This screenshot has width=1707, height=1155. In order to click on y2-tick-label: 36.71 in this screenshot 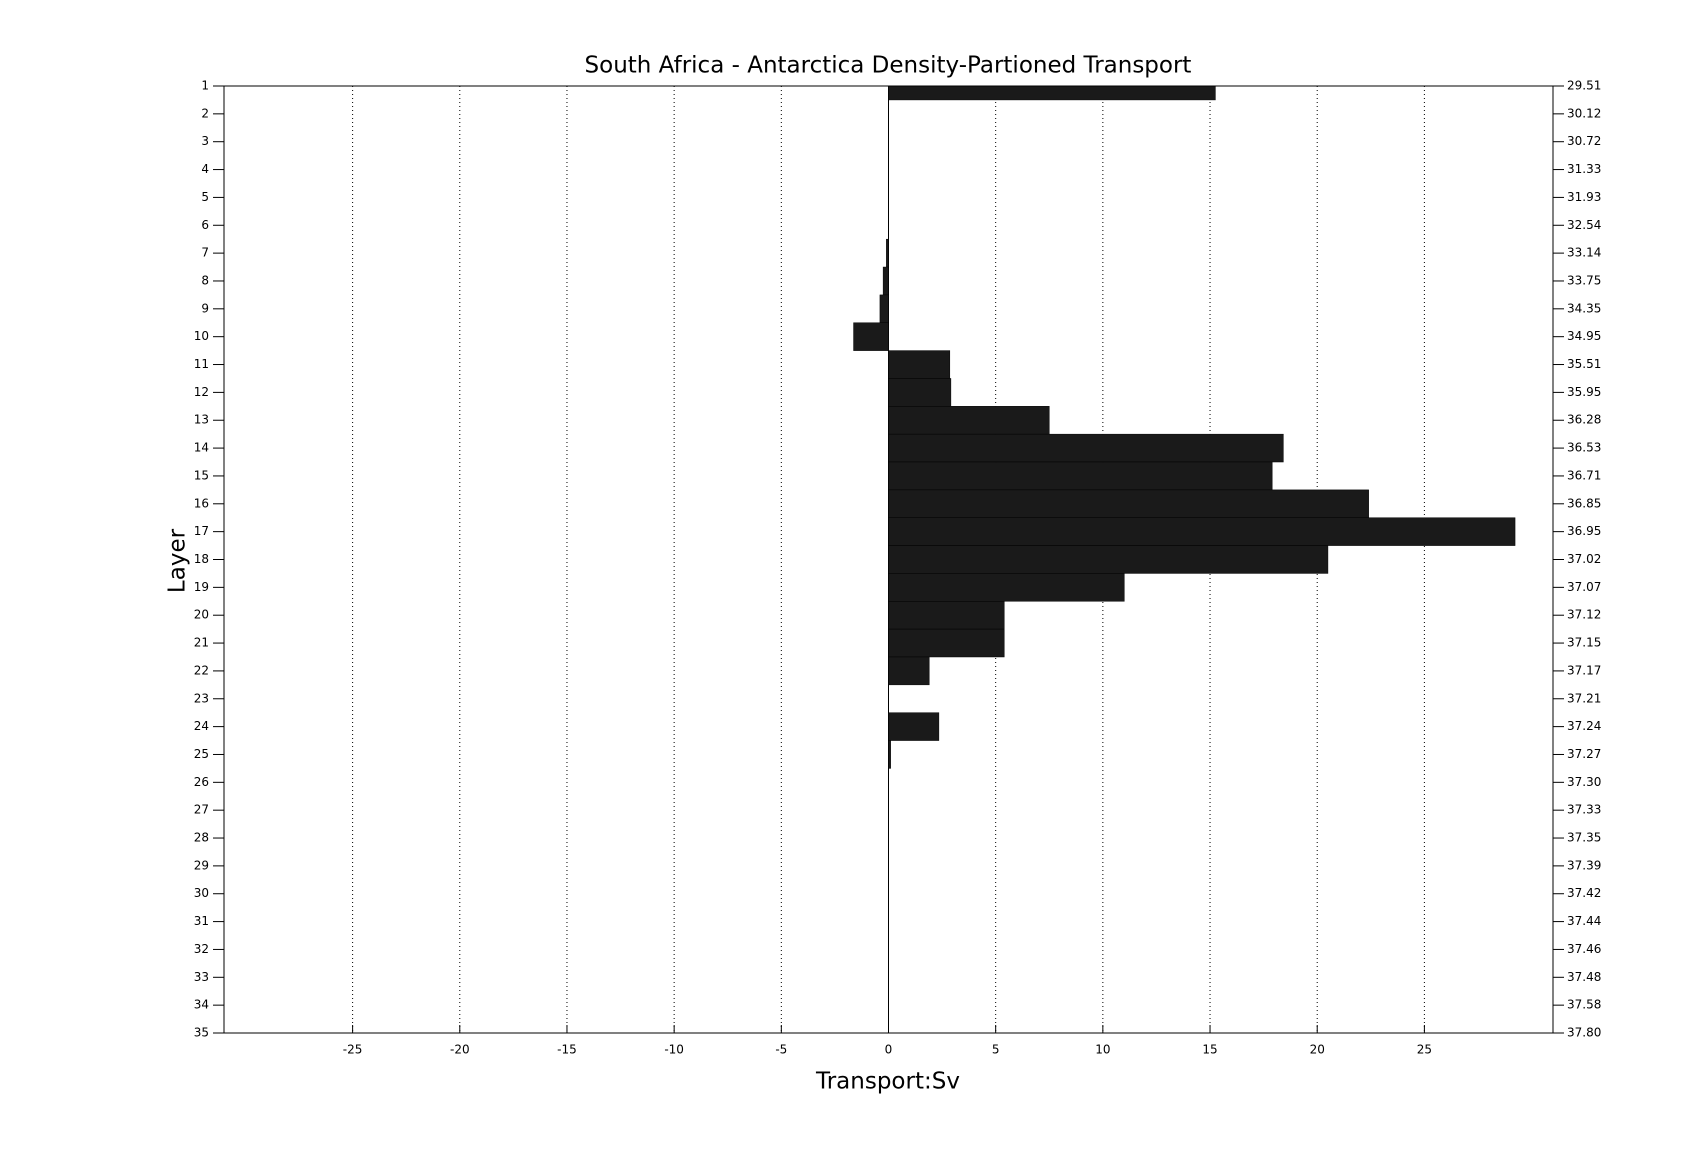, I will do `click(1584, 475)`.